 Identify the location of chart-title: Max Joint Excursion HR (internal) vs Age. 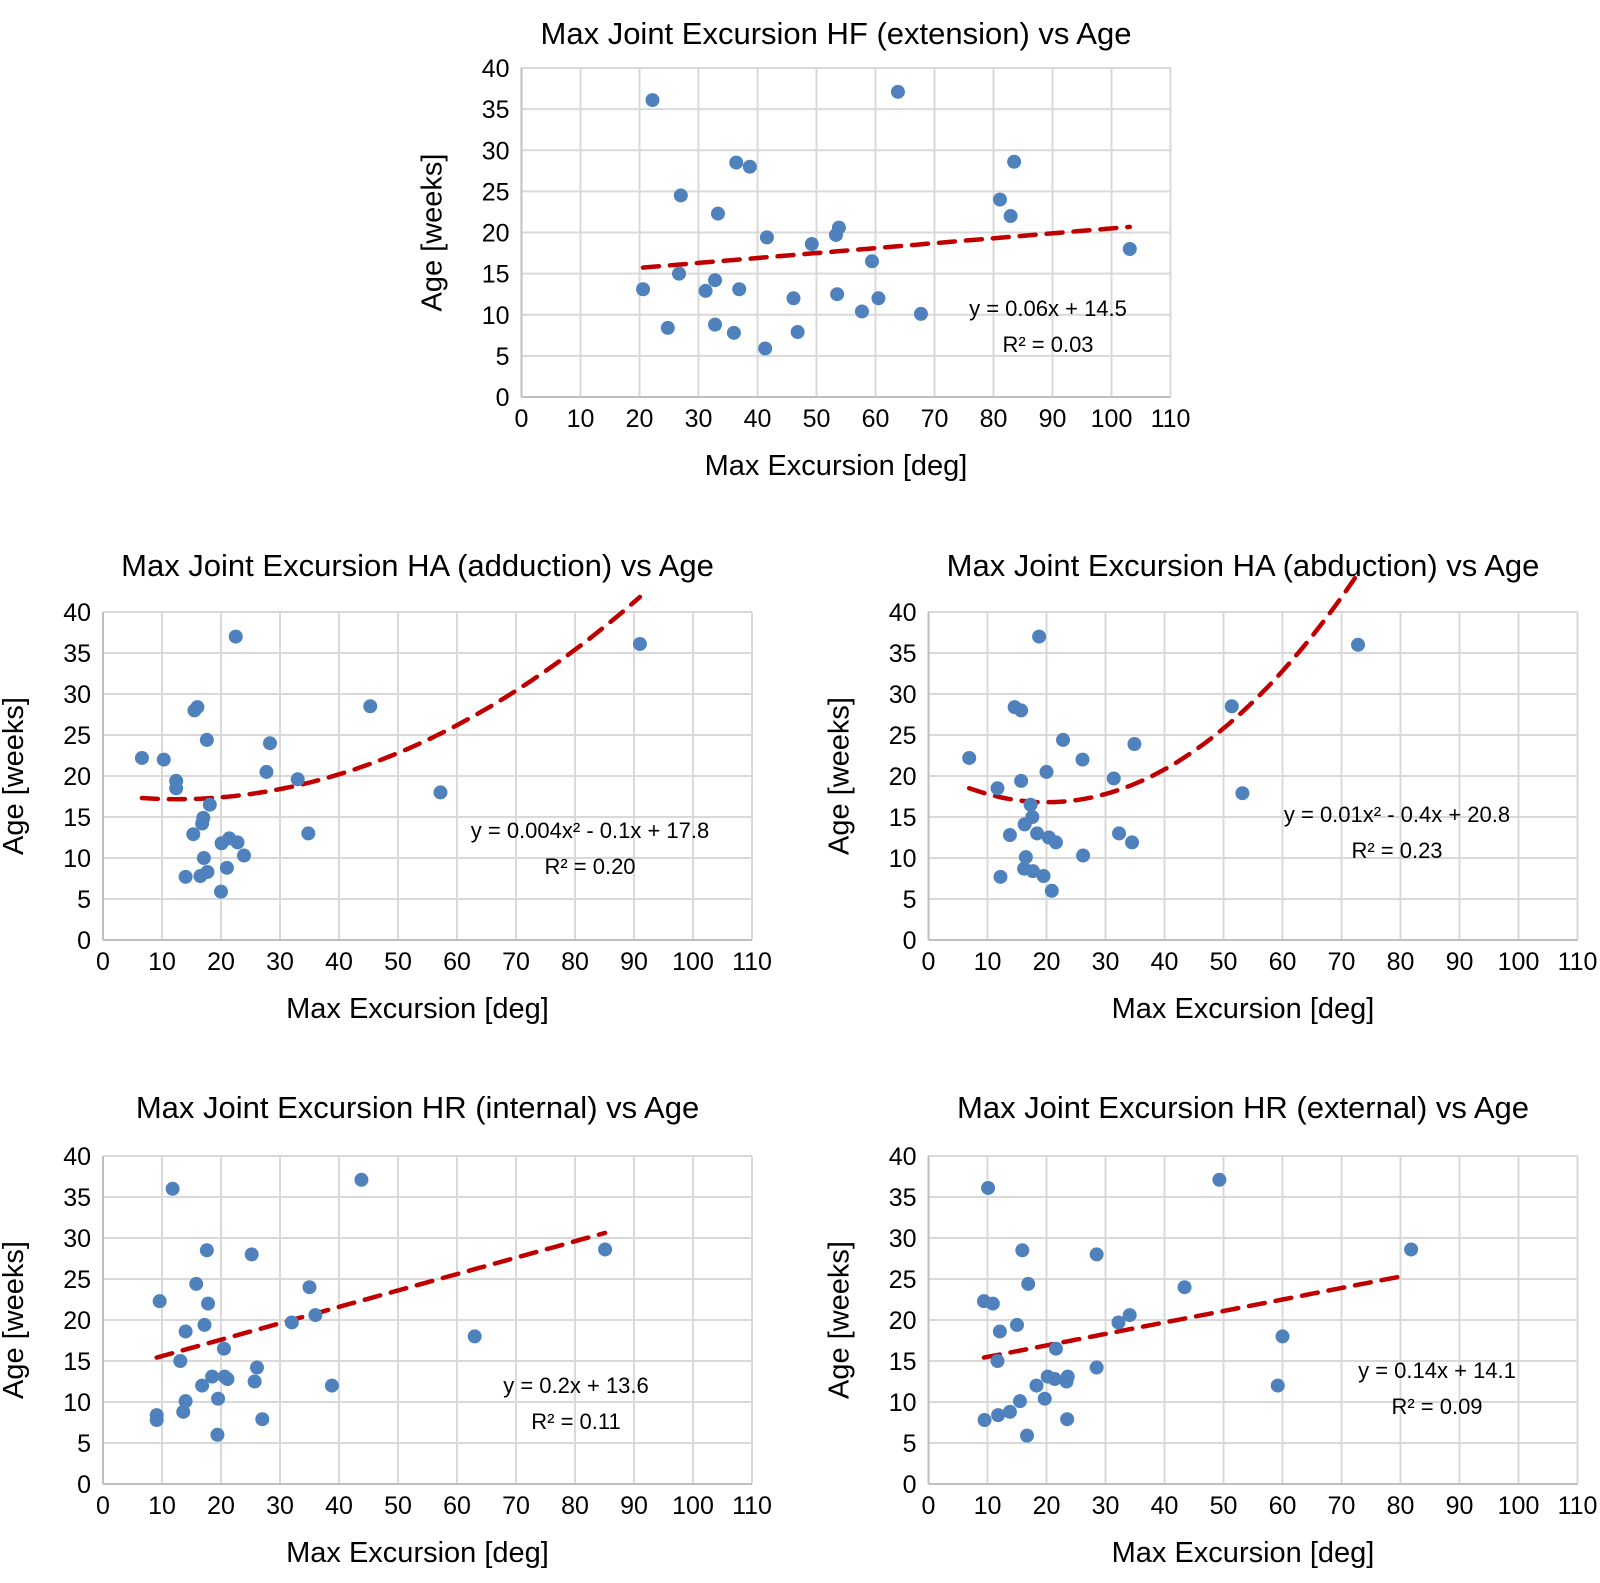
(417, 1107).